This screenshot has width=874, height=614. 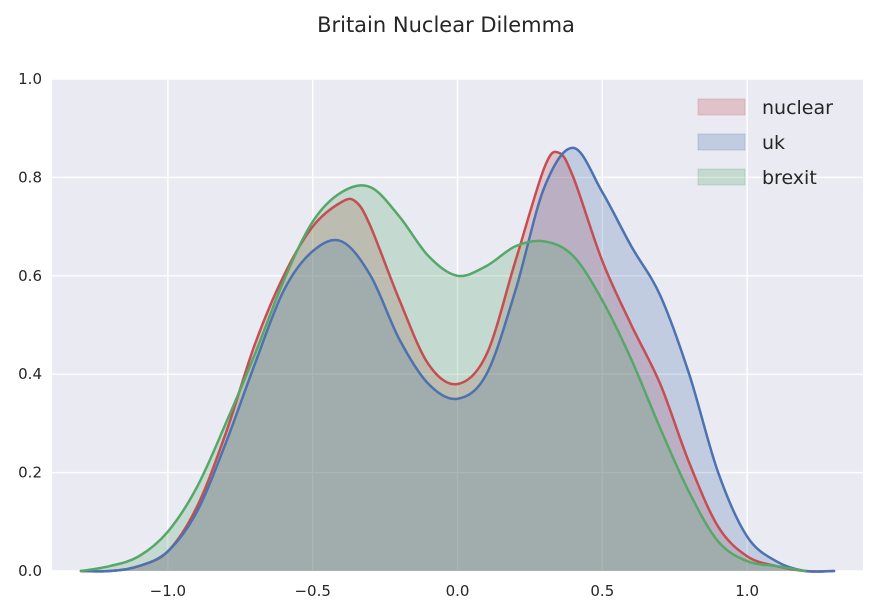 I want to click on y-tick-label: 0.6, so click(x=30, y=276).